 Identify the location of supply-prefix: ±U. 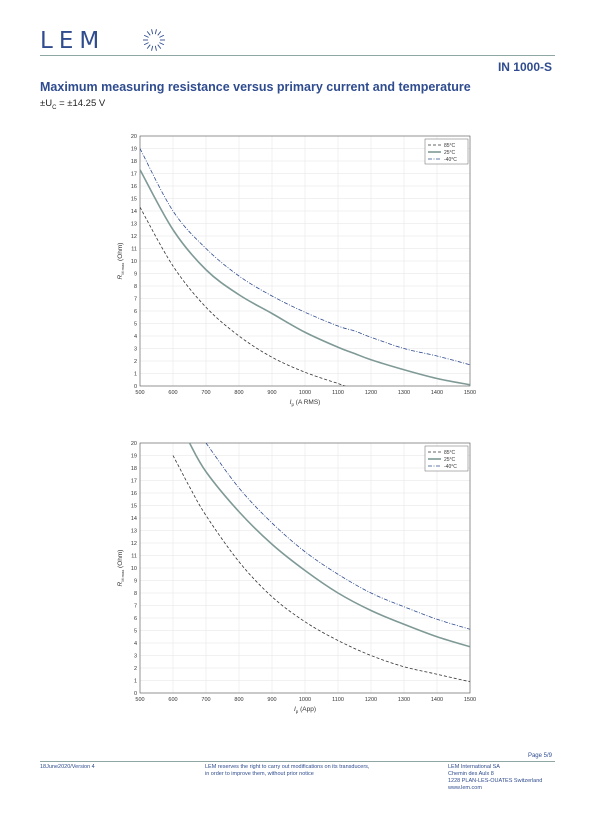
(46, 103).